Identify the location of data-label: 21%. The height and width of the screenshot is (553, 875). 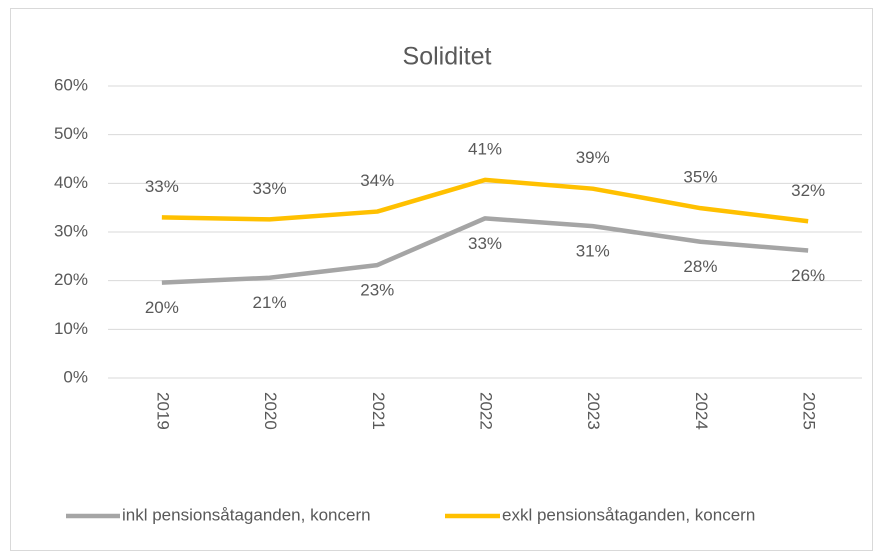
(270, 302).